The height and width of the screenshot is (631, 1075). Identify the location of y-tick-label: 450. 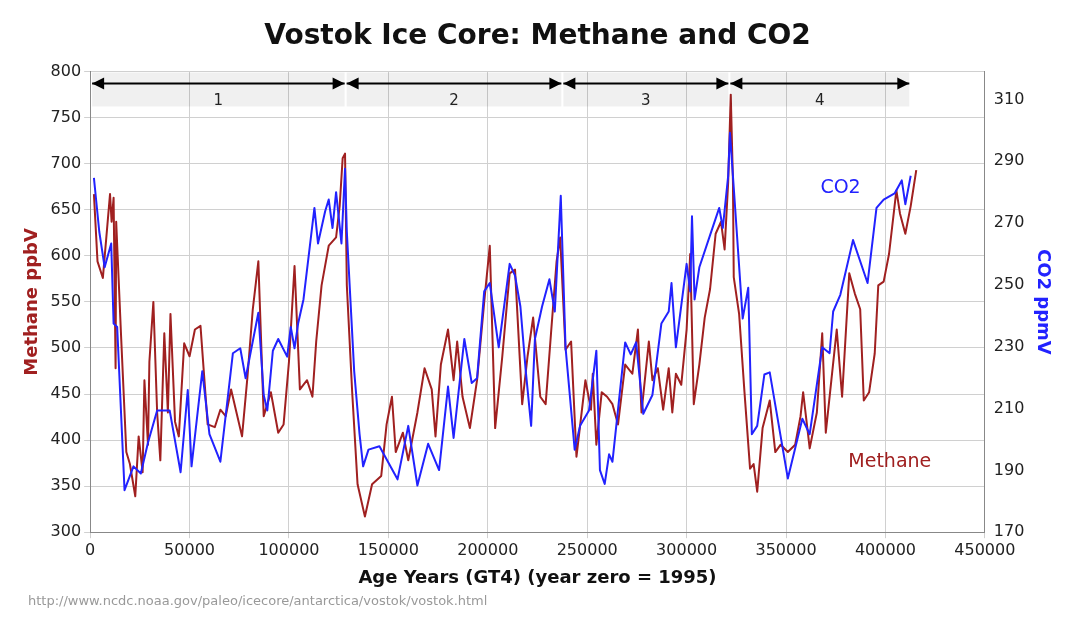
(66, 393).